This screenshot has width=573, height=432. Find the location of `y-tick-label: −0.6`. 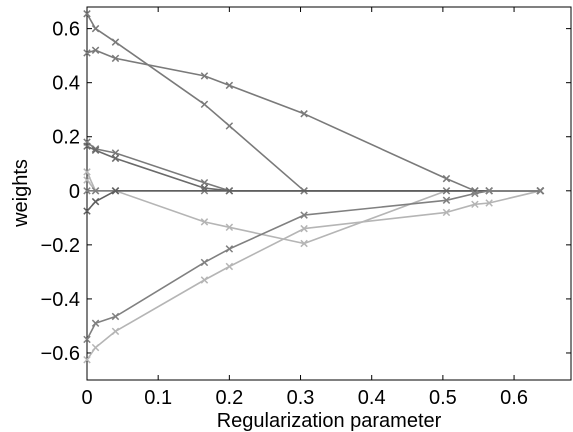

y-tick-label: −0.6 is located at coordinates (60, 354).